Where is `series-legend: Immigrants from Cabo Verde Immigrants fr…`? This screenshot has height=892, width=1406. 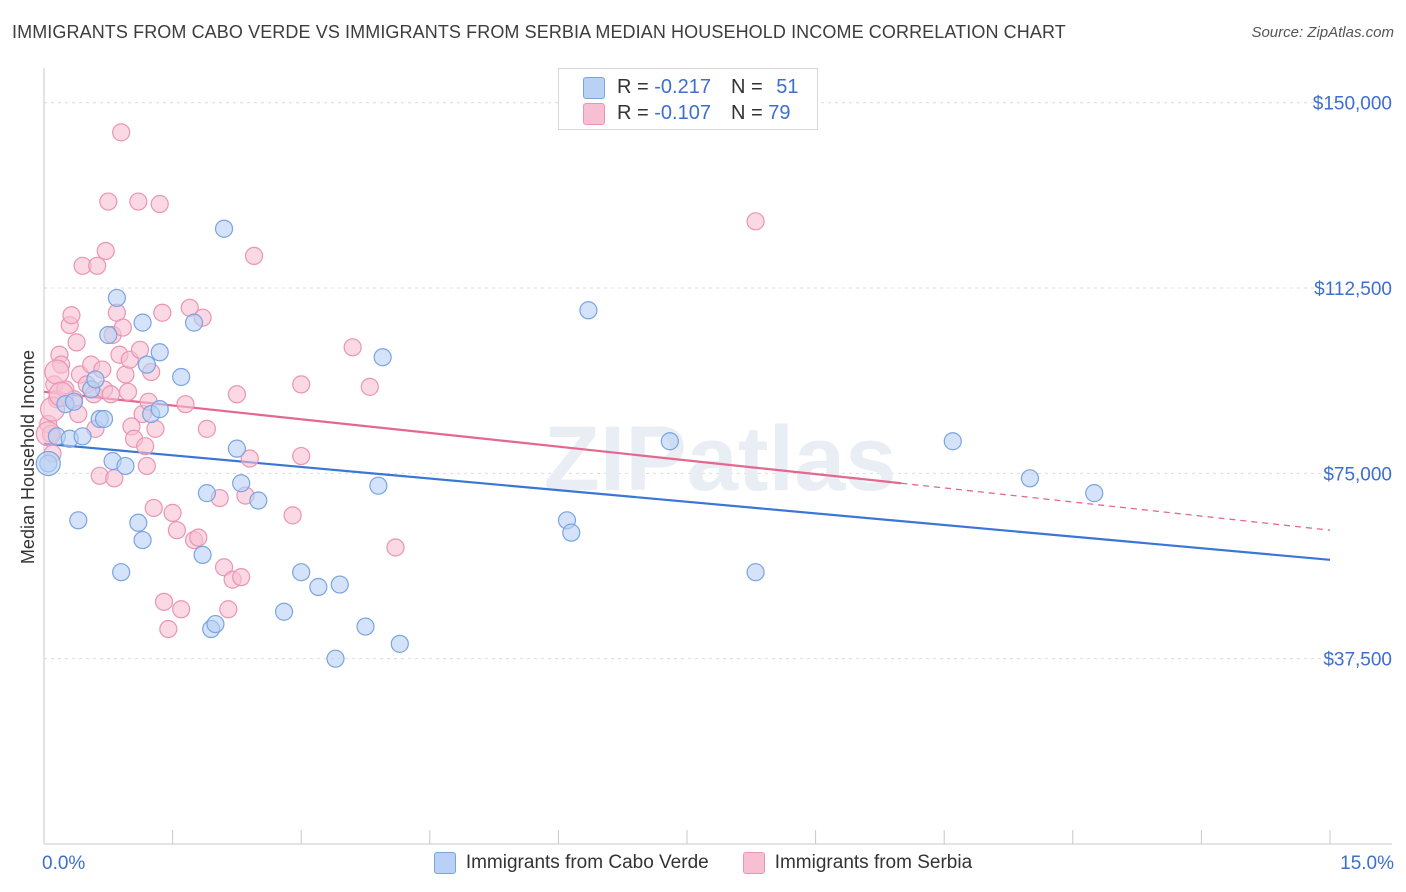
series-legend: Immigrants from Cabo Verde Immigrants fr… is located at coordinates (703, 863).